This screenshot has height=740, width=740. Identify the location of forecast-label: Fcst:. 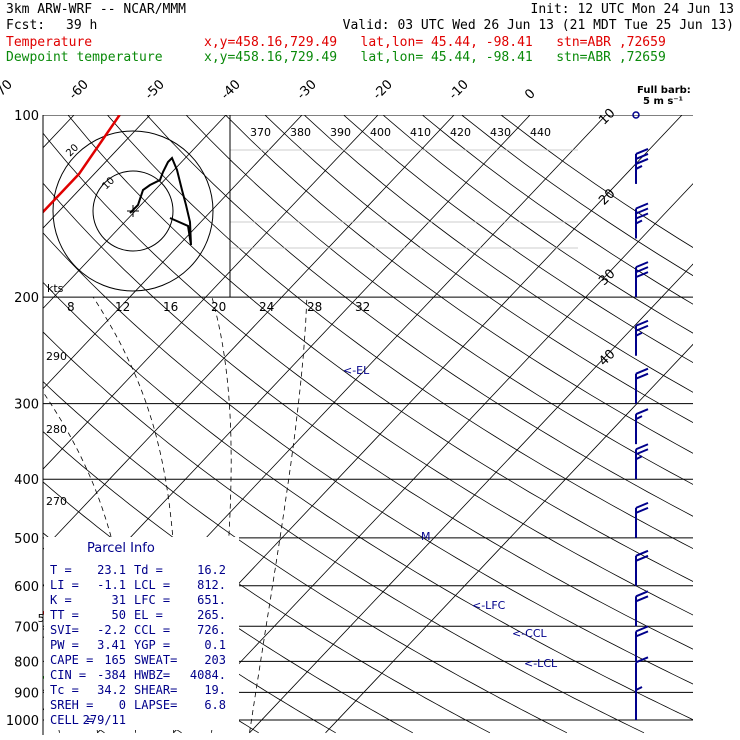
(26, 25).